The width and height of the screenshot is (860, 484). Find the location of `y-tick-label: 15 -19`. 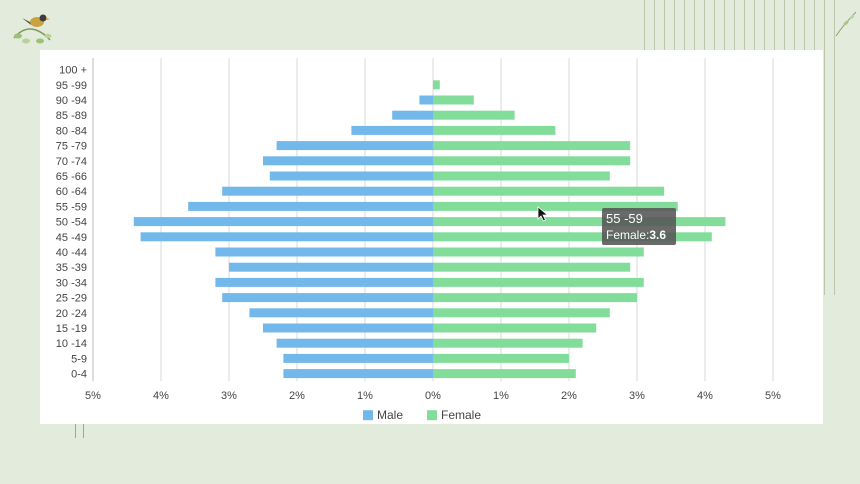

y-tick-label: 15 -19 is located at coordinates (71, 329).